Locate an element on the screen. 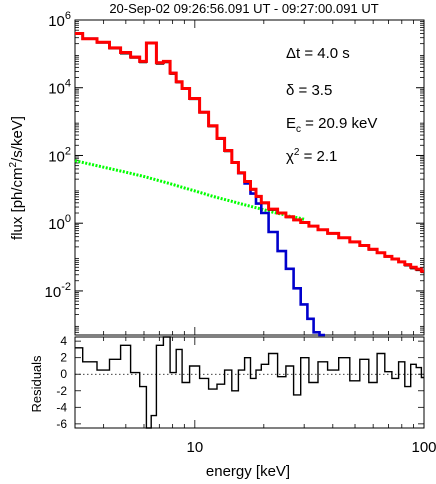 The image size is (436, 484). y-label-rest: /s/keV] is located at coordinates (17, 139).